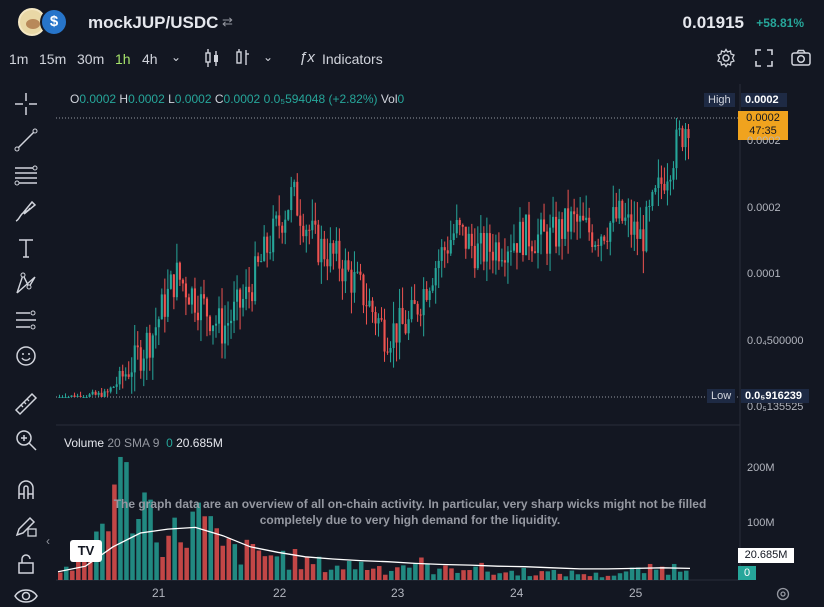 The image size is (824, 607). I want to click on price-tick-bottom: 0.0₅135525, so click(775, 407).